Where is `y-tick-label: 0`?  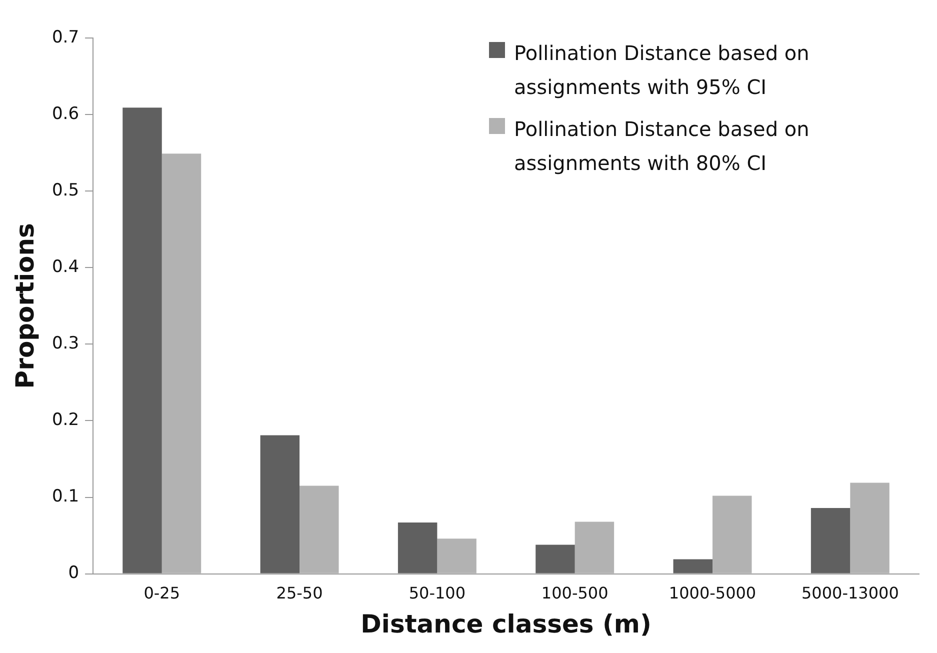
y-tick-label: 0 is located at coordinates (74, 573).